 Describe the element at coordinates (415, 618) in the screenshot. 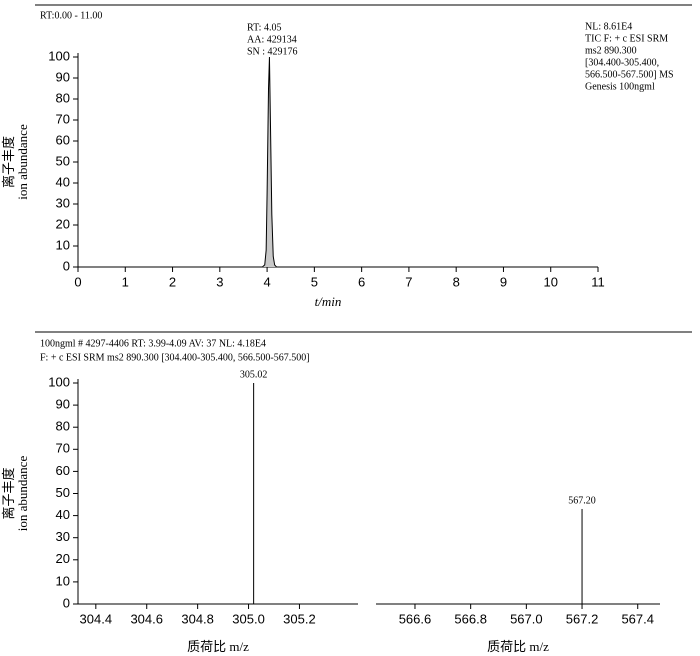

I see `x-tick-label: 566.6` at that location.